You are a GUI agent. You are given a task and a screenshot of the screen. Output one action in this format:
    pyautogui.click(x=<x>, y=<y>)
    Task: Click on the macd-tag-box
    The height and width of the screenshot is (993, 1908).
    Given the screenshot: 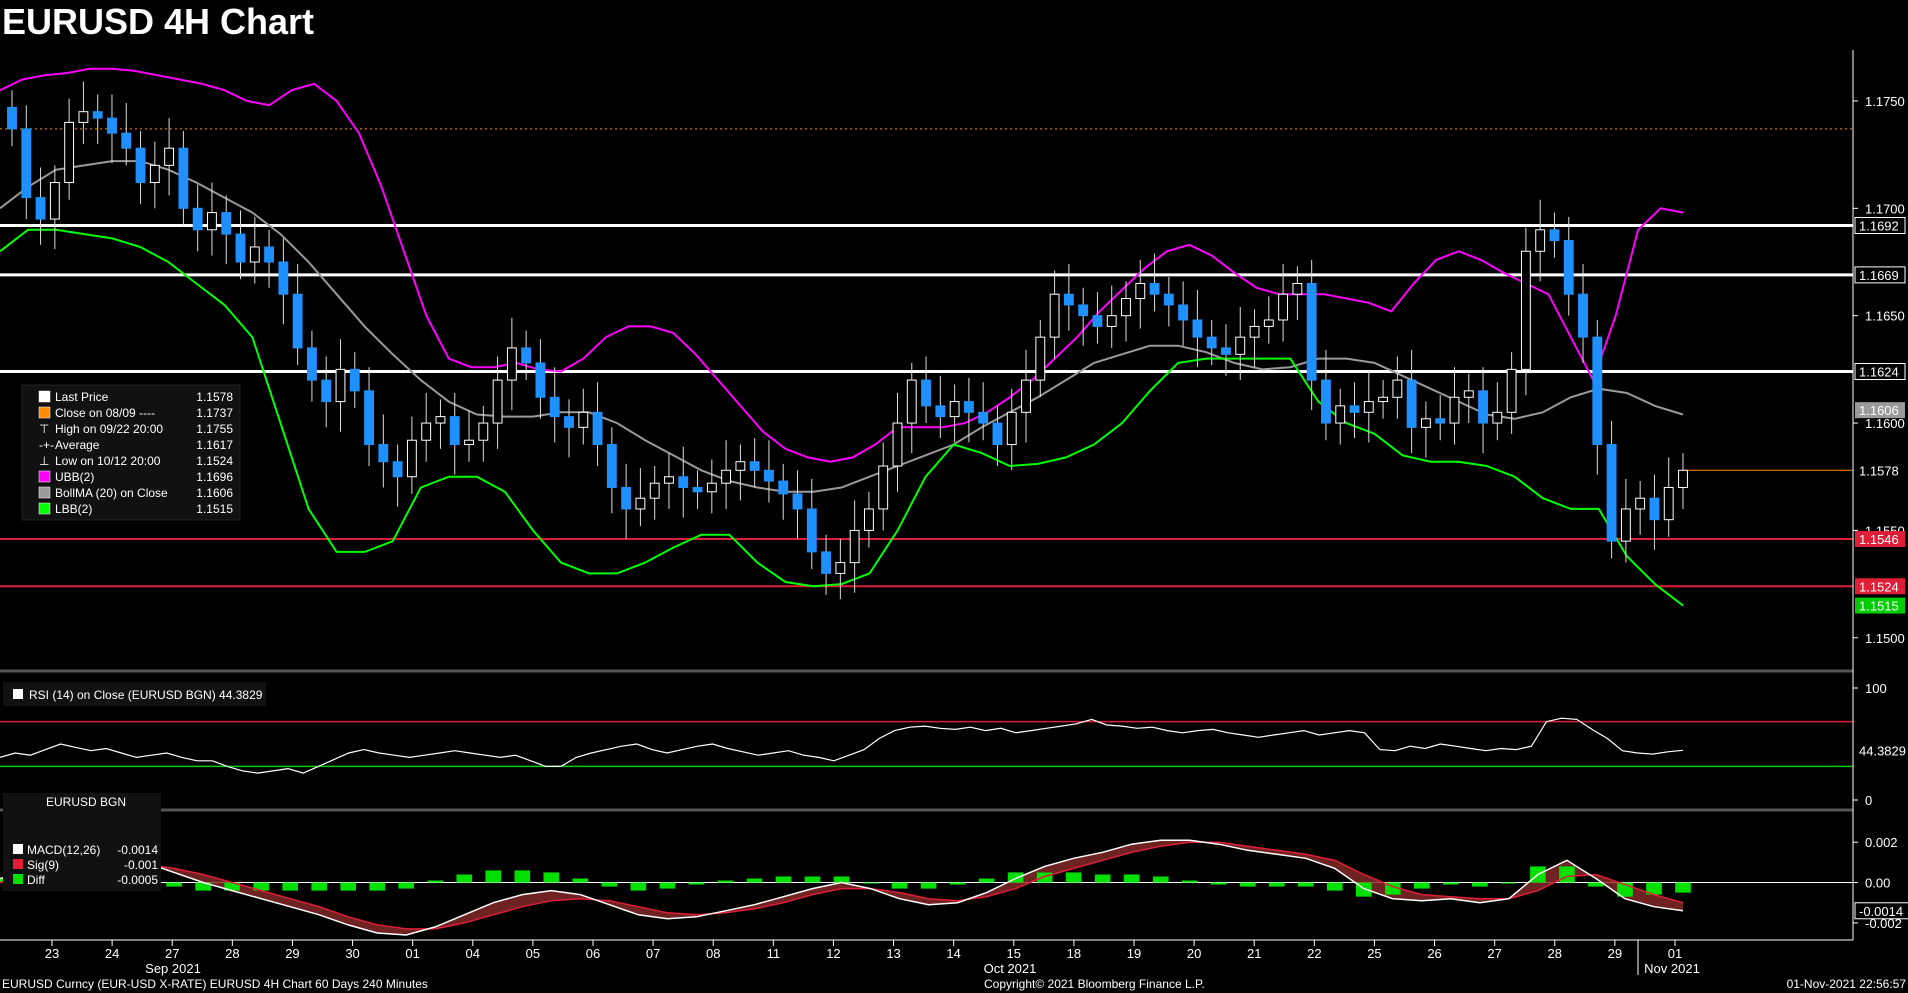 What is the action you would take?
    pyautogui.click(x=1881, y=911)
    